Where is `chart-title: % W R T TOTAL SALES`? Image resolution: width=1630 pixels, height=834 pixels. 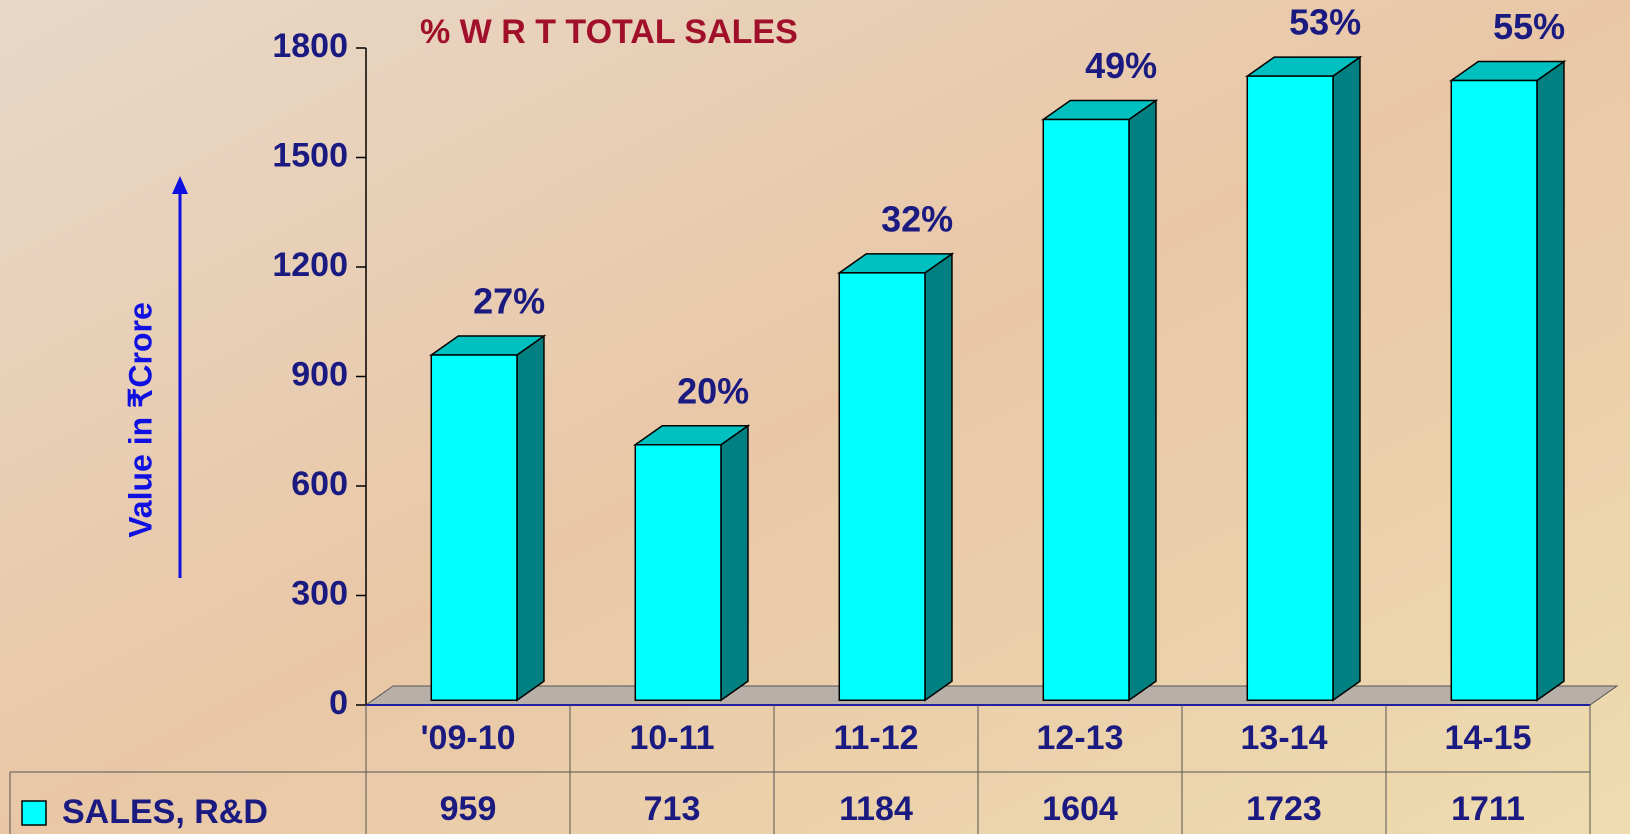
chart-title: % W R T TOTAL SALES is located at coordinates (609, 32).